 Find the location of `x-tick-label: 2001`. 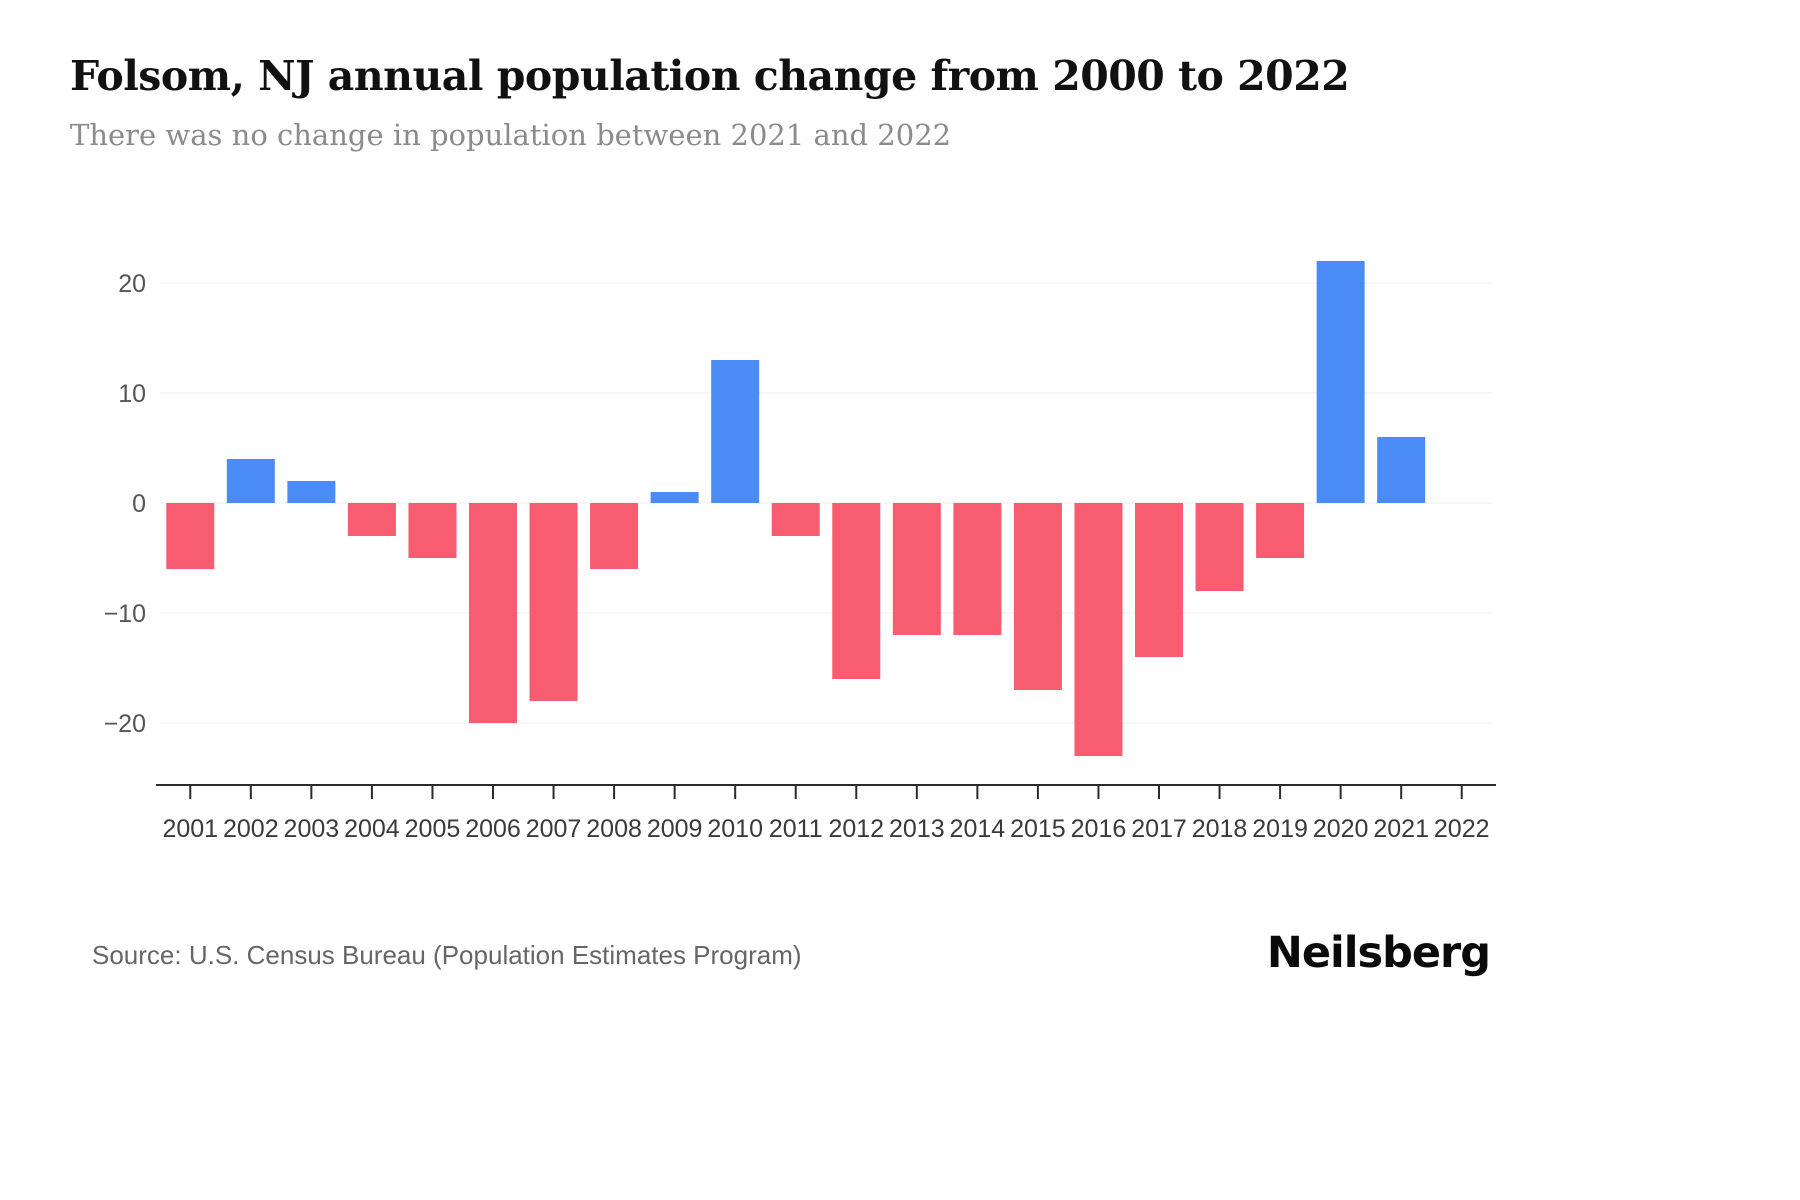

x-tick-label: 2001 is located at coordinates (190, 829).